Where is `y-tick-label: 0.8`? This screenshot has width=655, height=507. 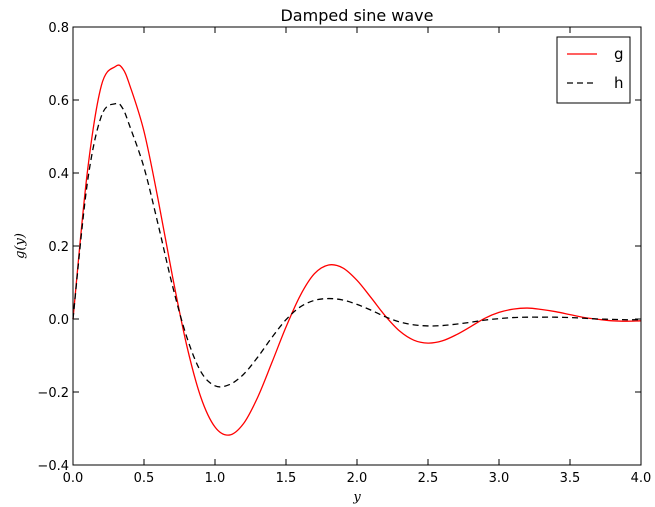
y-tick-label: 0.8 is located at coordinates (58, 28).